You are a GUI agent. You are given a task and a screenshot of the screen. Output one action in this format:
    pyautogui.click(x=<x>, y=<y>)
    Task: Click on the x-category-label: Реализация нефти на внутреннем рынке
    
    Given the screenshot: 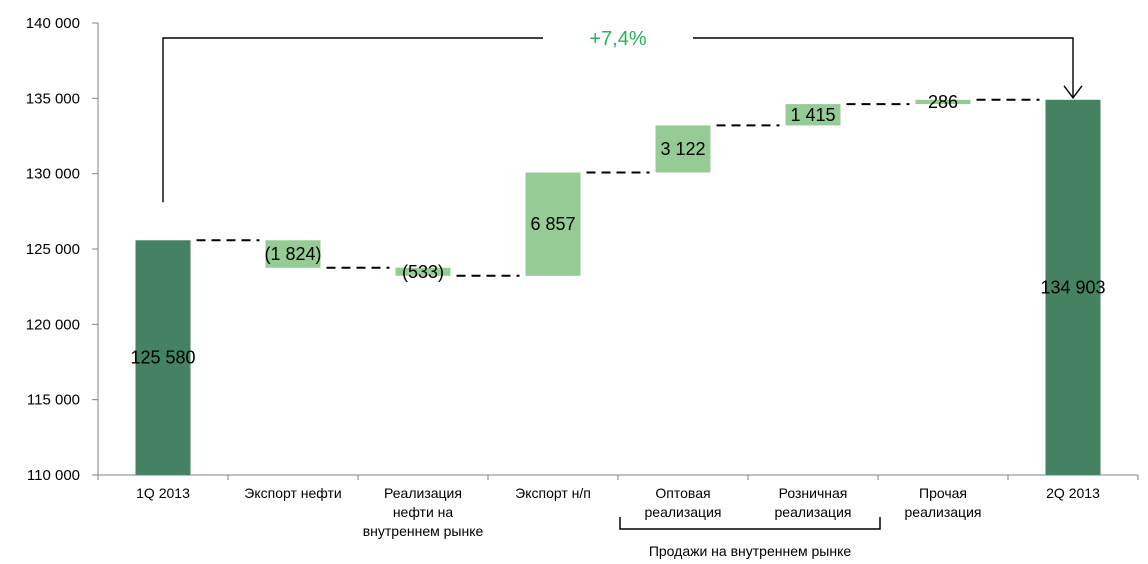 What is the action you would take?
    pyautogui.click(x=423, y=512)
    